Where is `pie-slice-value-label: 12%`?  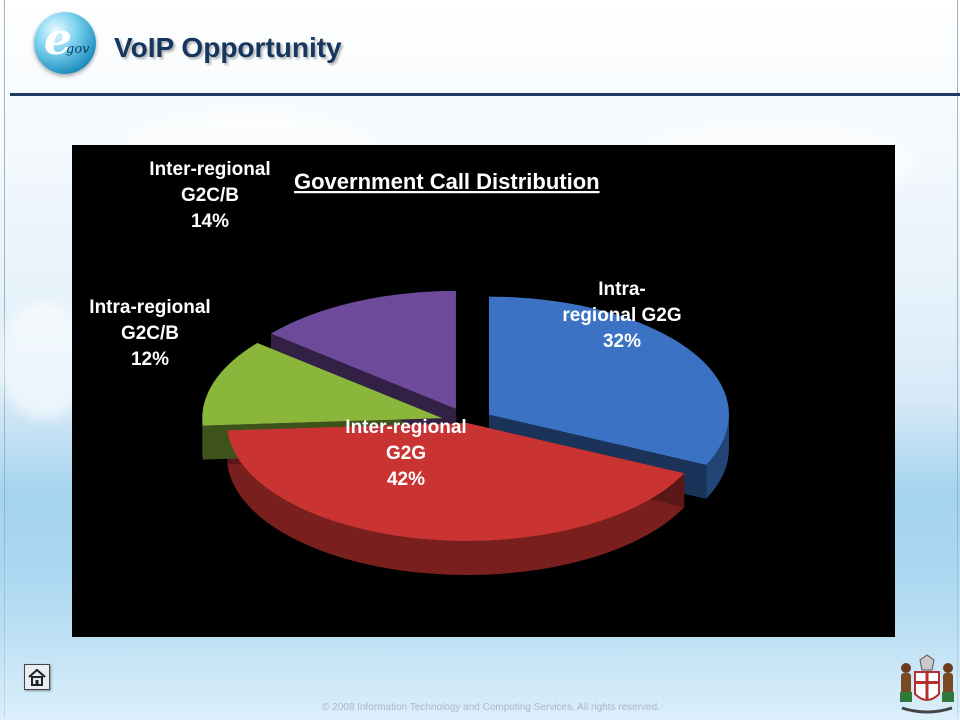
pie-slice-value-label: 12% is located at coordinates (150, 359).